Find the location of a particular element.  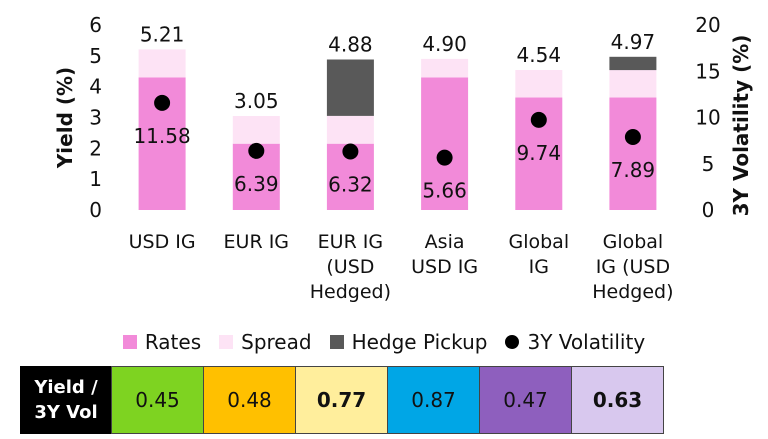

legend-item-volatility: 3Y Volatility is located at coordinates (575, 342).